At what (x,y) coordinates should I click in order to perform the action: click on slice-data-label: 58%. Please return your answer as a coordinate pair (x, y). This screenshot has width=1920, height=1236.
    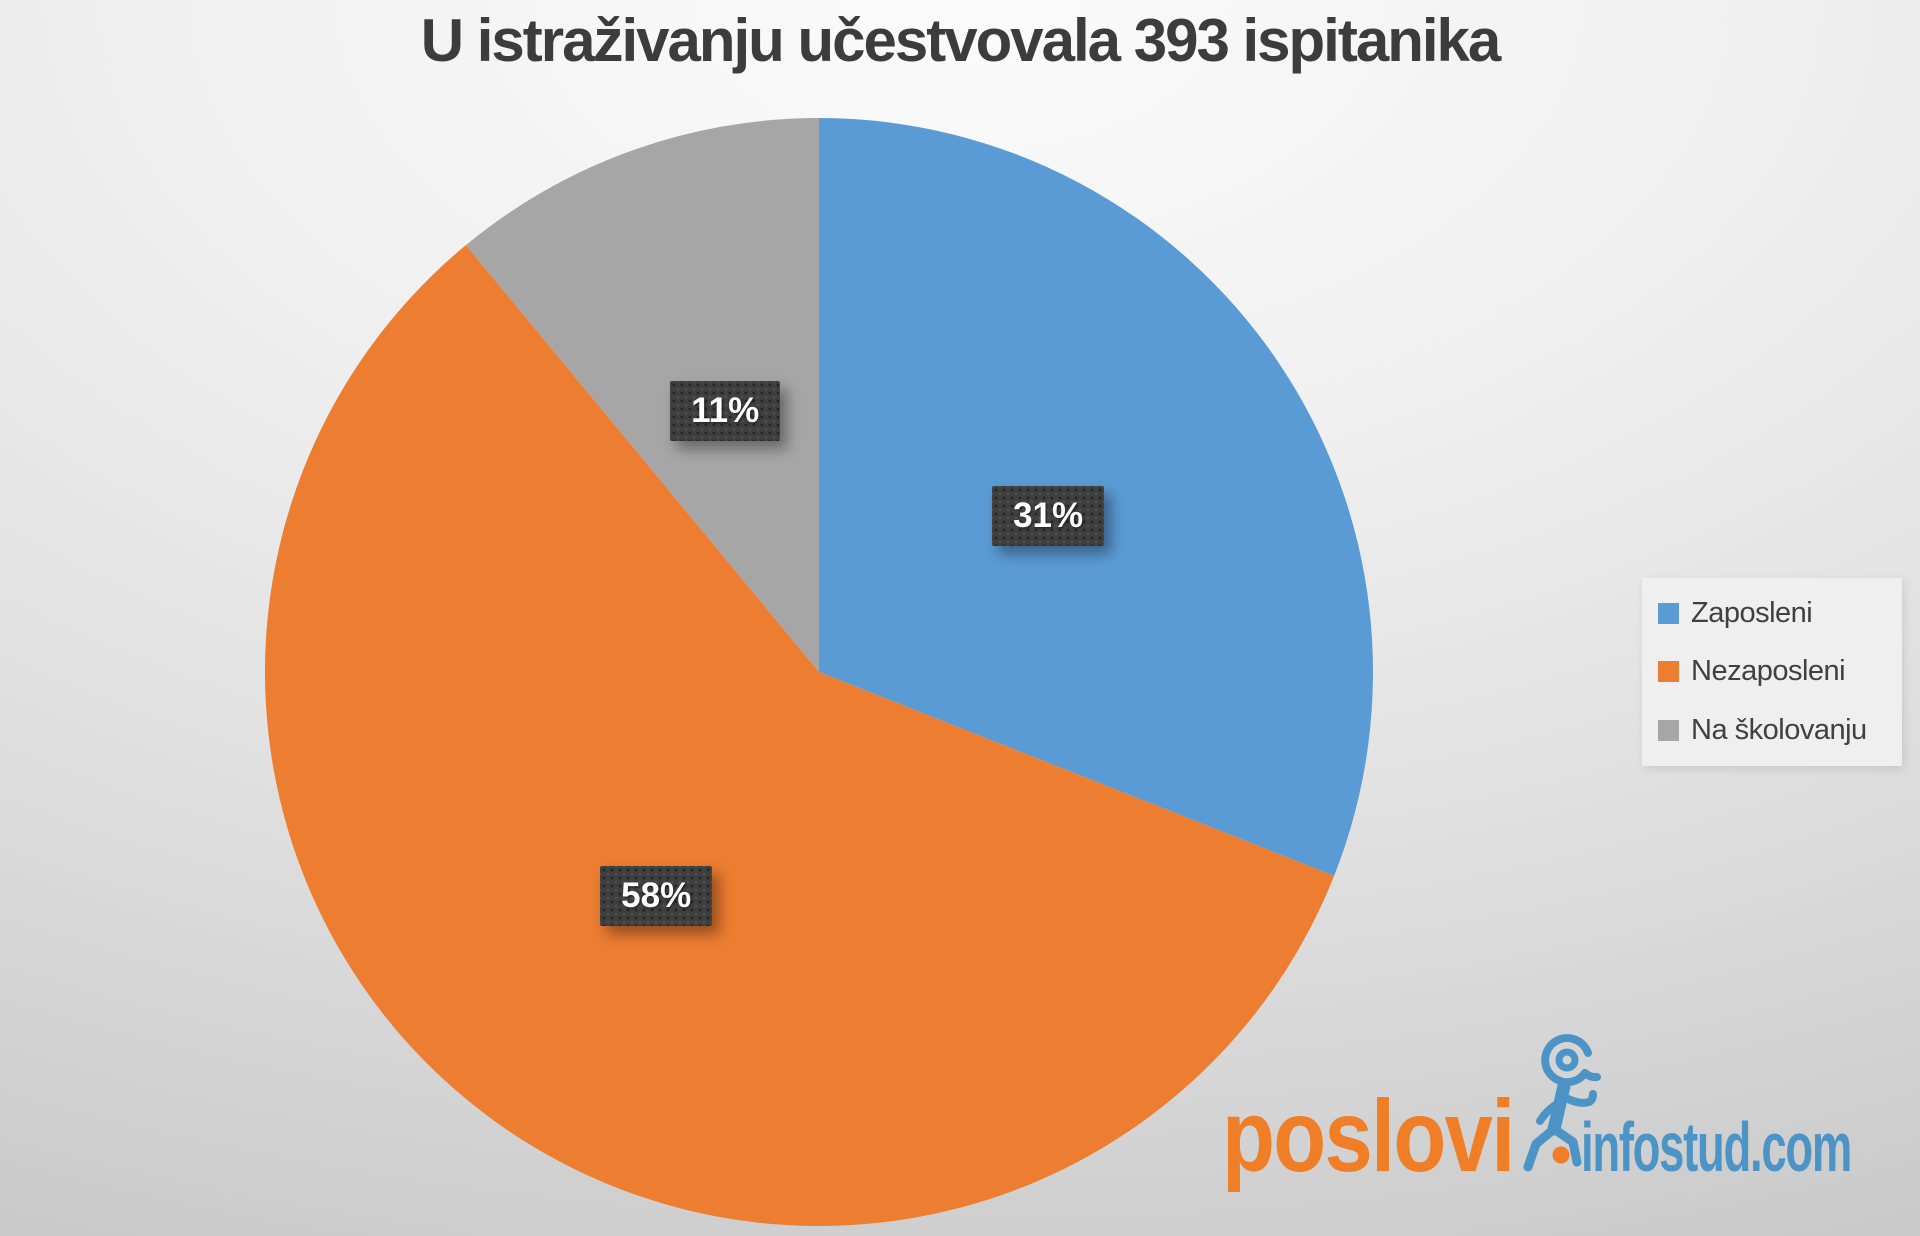
    Looking at the image, I should click on (656, 896).